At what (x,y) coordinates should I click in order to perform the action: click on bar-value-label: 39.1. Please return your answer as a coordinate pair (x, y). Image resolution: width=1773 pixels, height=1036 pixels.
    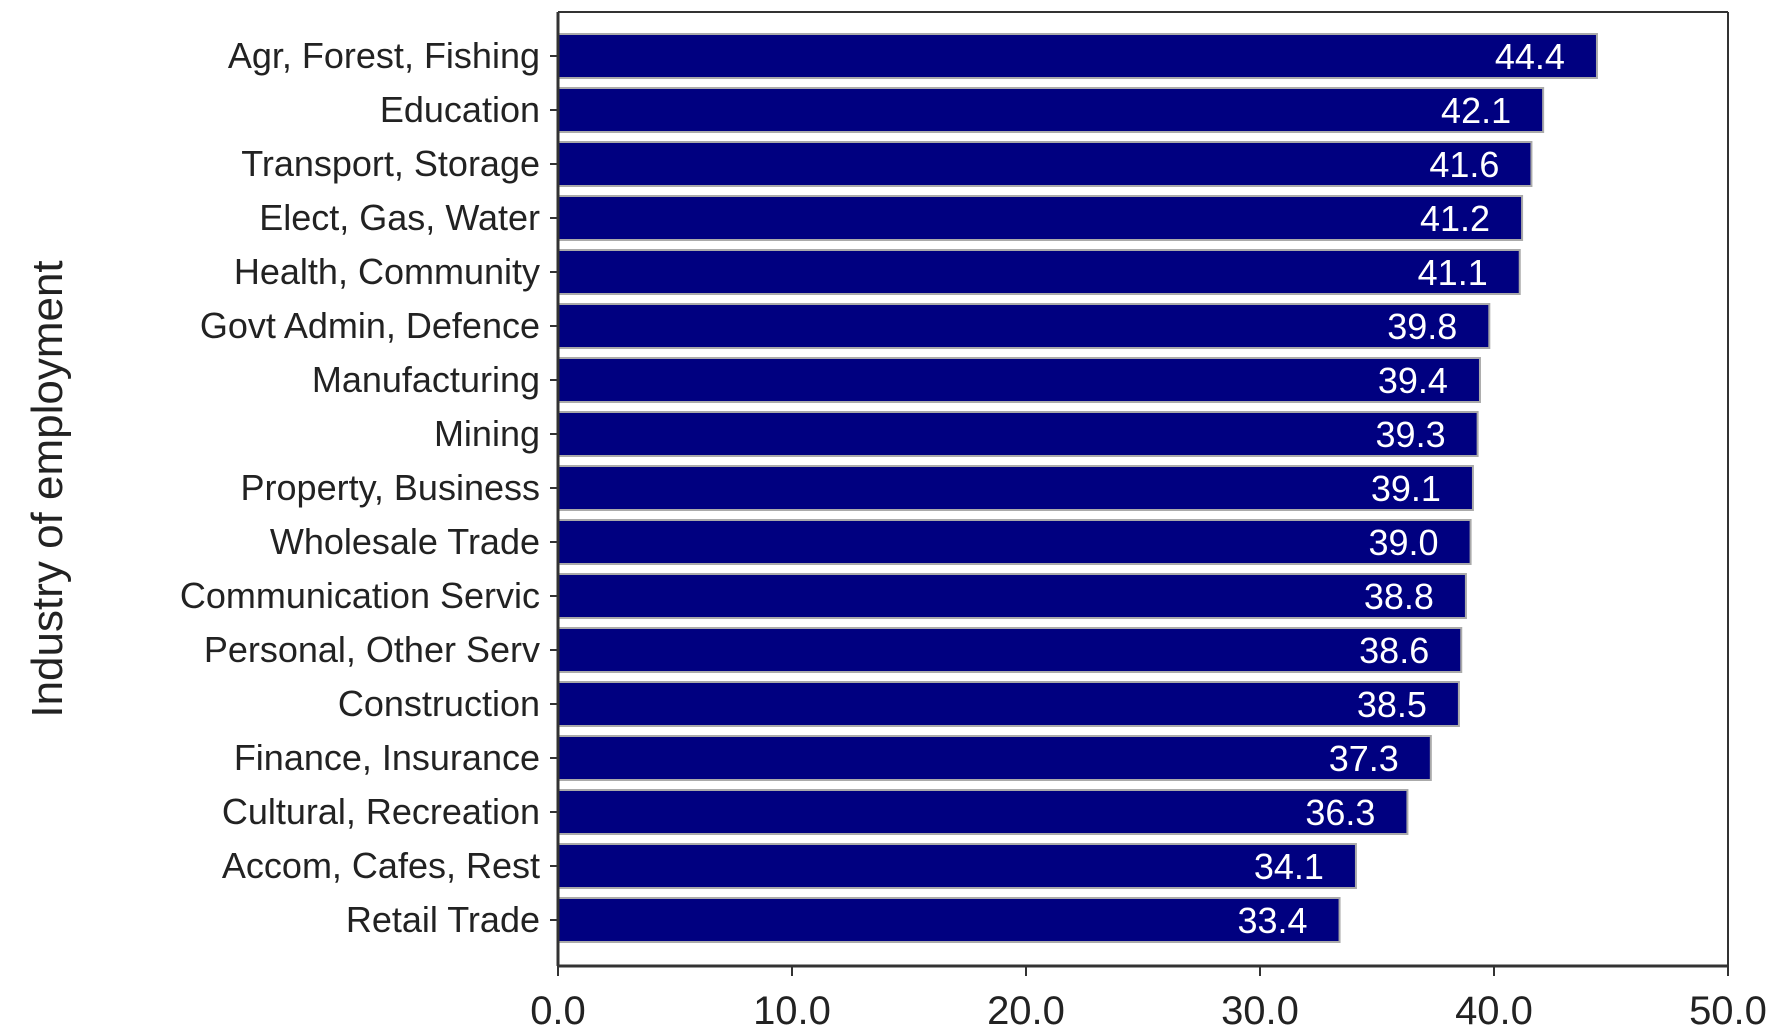
    Looking at the image, I should click on (1406, 488).